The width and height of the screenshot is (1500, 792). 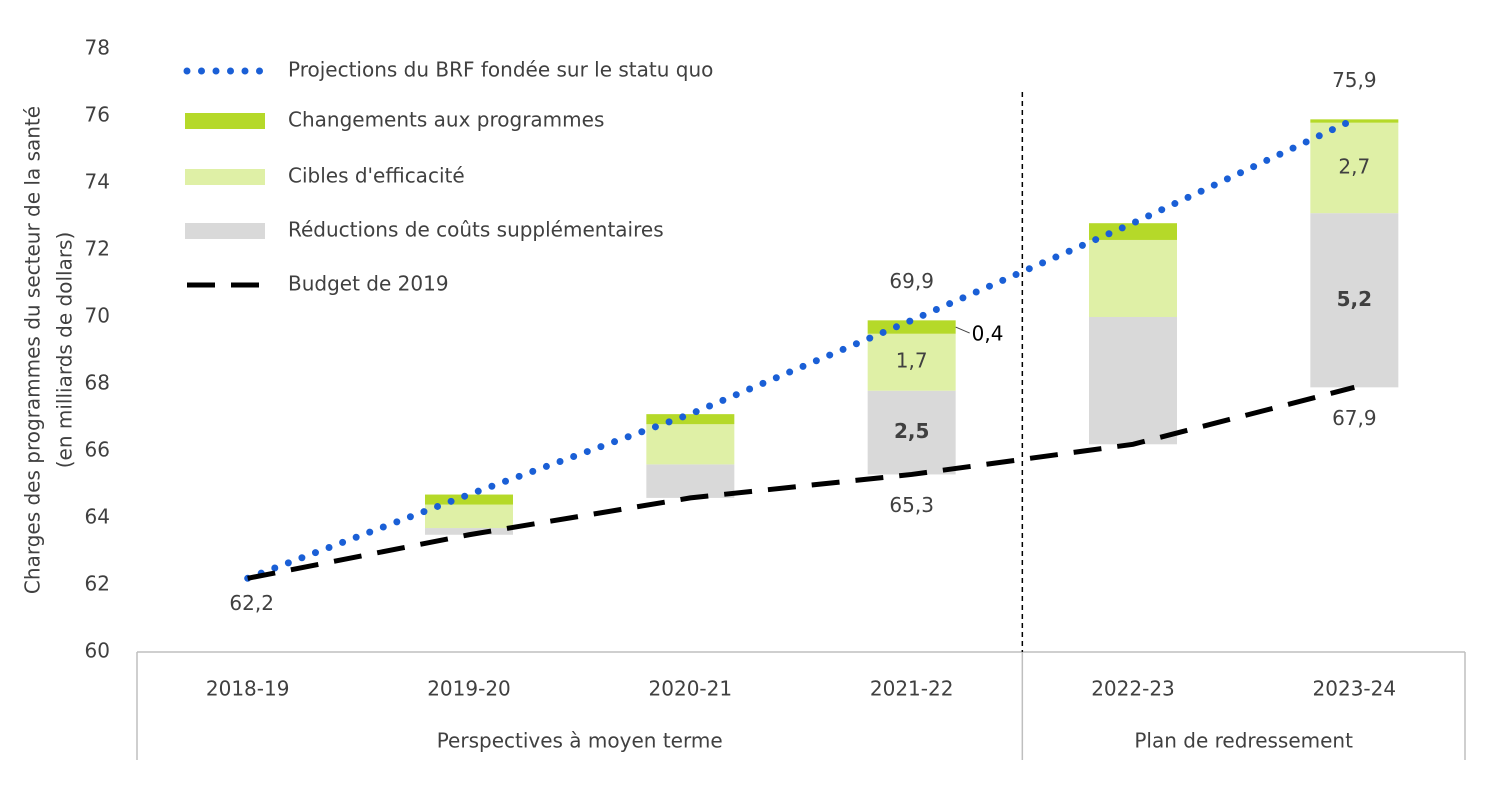 I want to click on data-label: 5,2, so click(x=1354, y=299).